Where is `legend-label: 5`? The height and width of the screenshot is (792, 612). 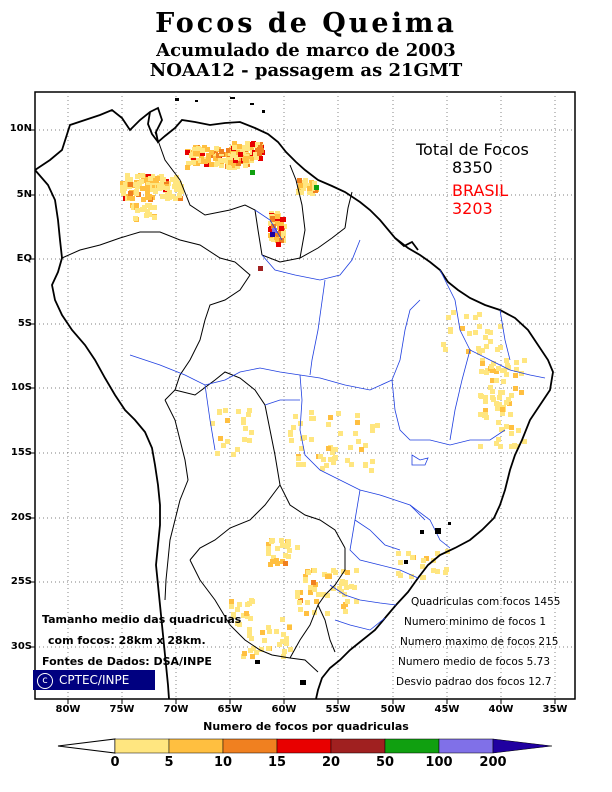
legend-label: 5 is located at coordinates (169, 762).